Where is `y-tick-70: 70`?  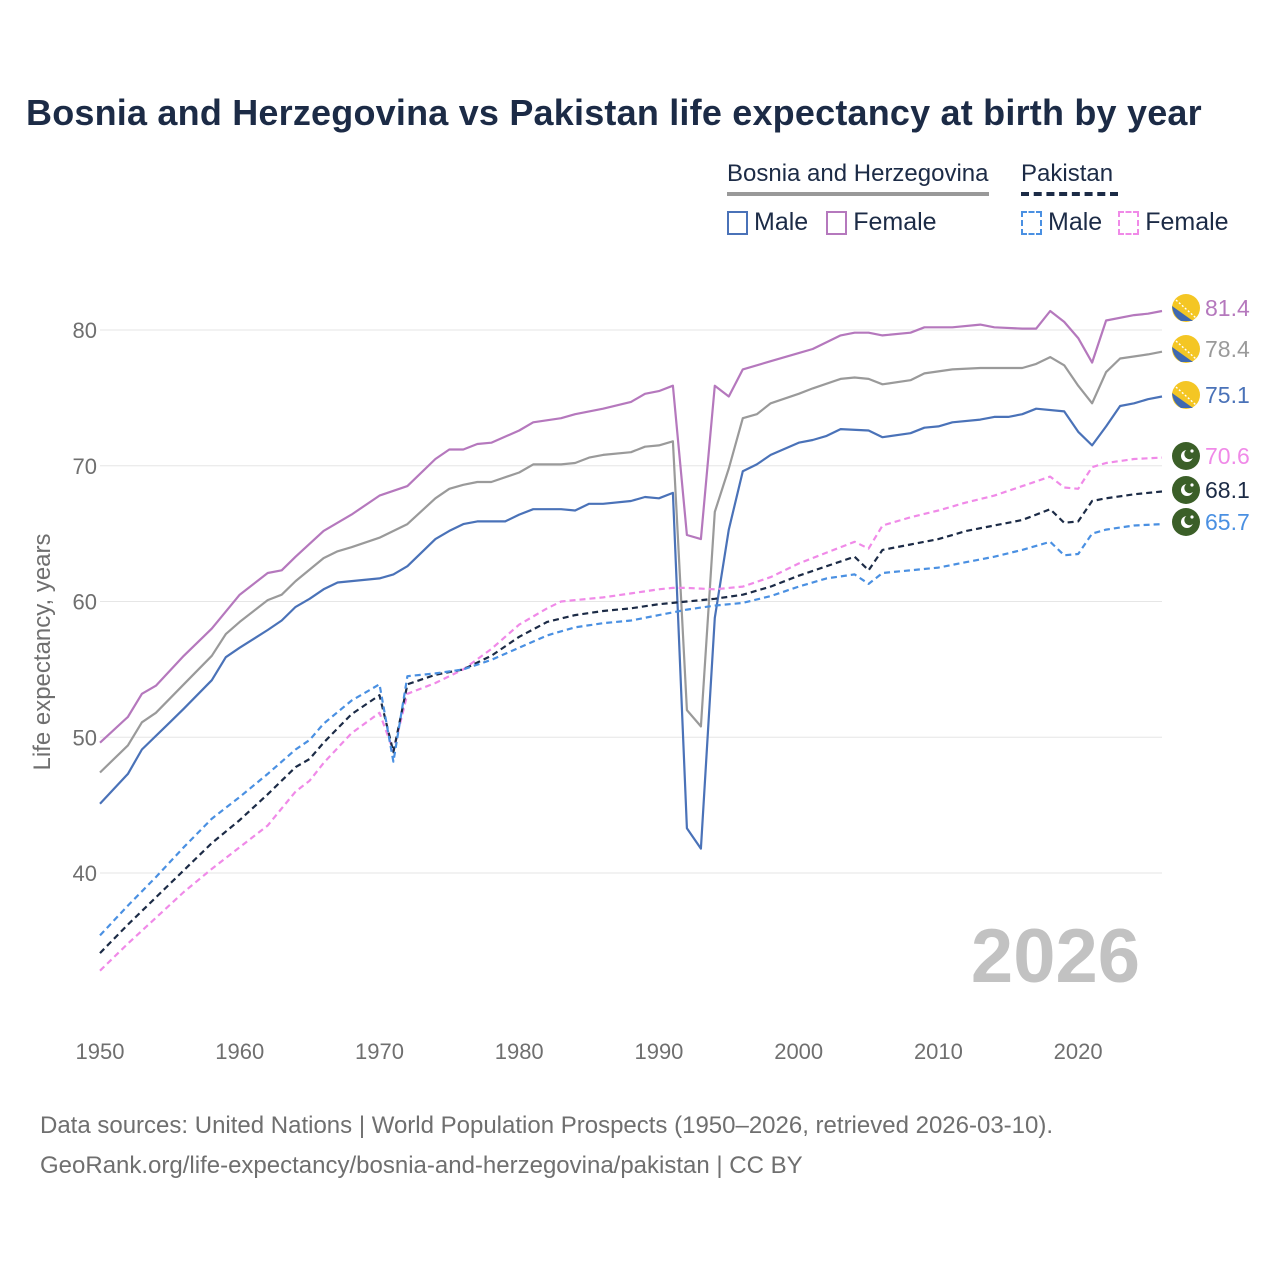
y-tick-70: 70 is located at coordinates (85, 466).